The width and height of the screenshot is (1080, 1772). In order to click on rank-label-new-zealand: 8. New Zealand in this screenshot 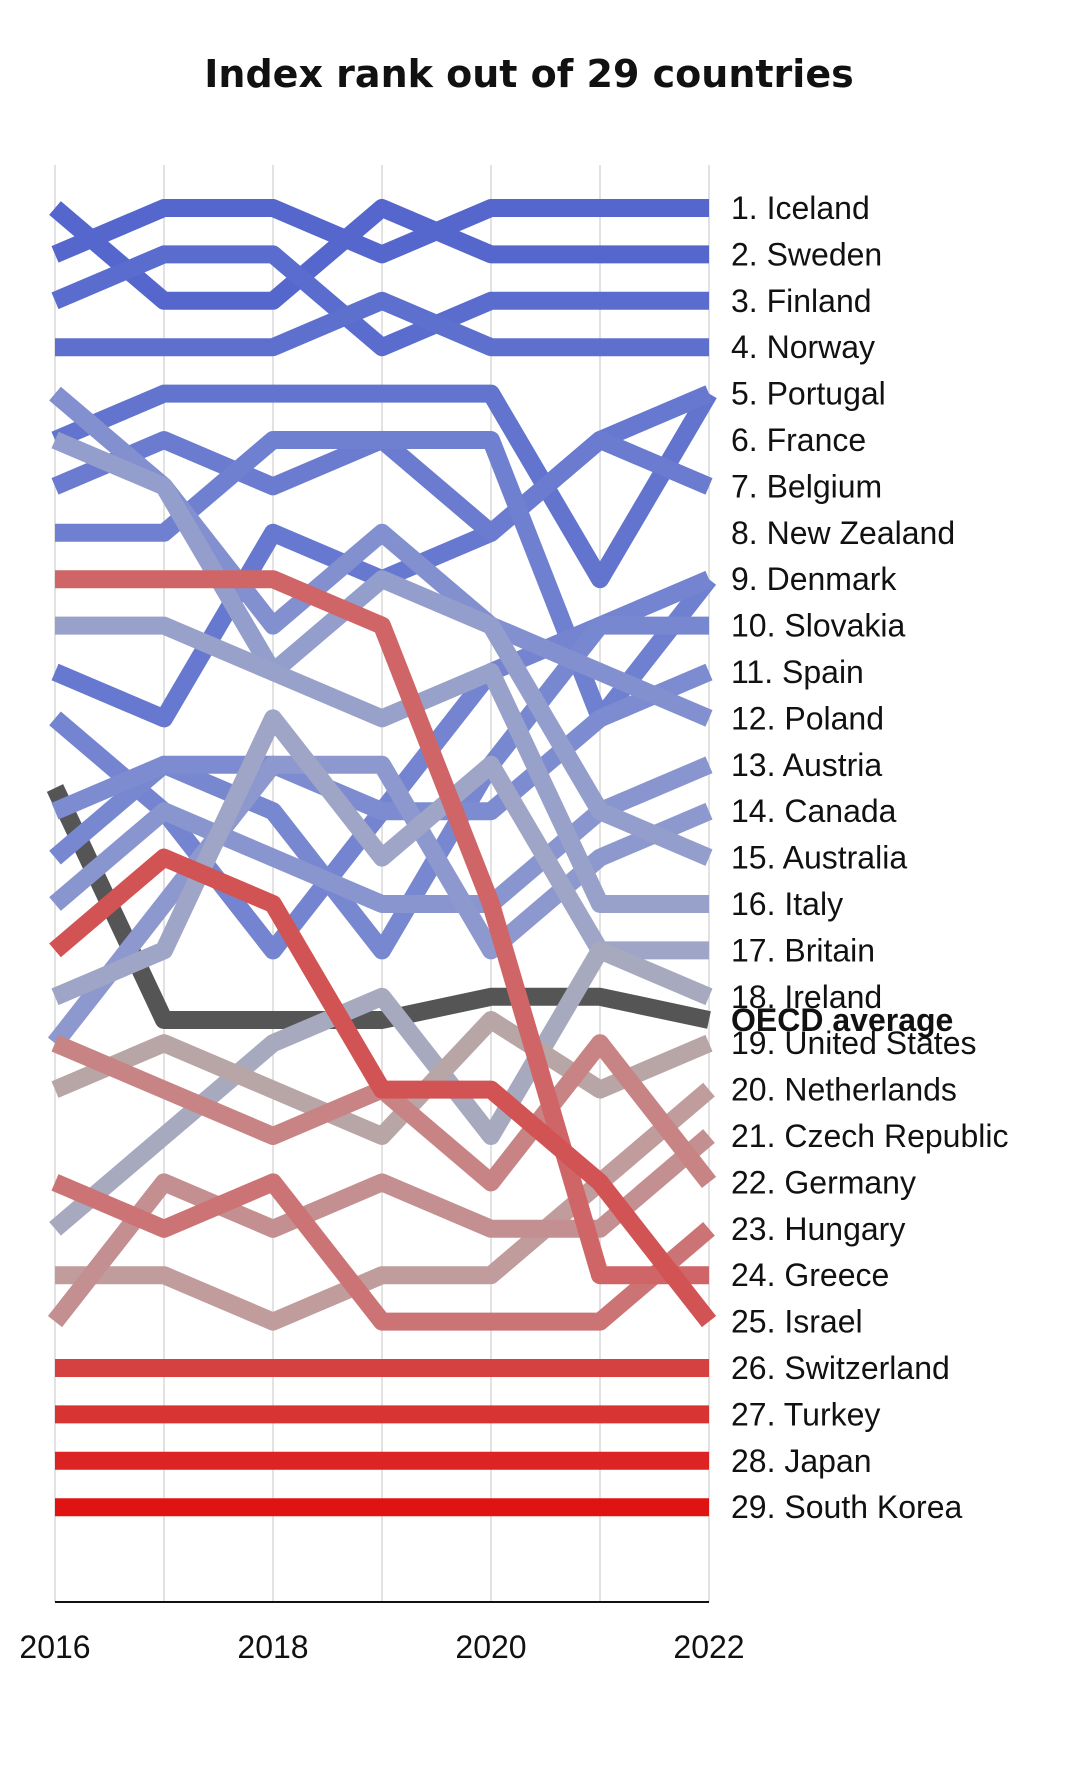, I will do `click(843, 533)`.